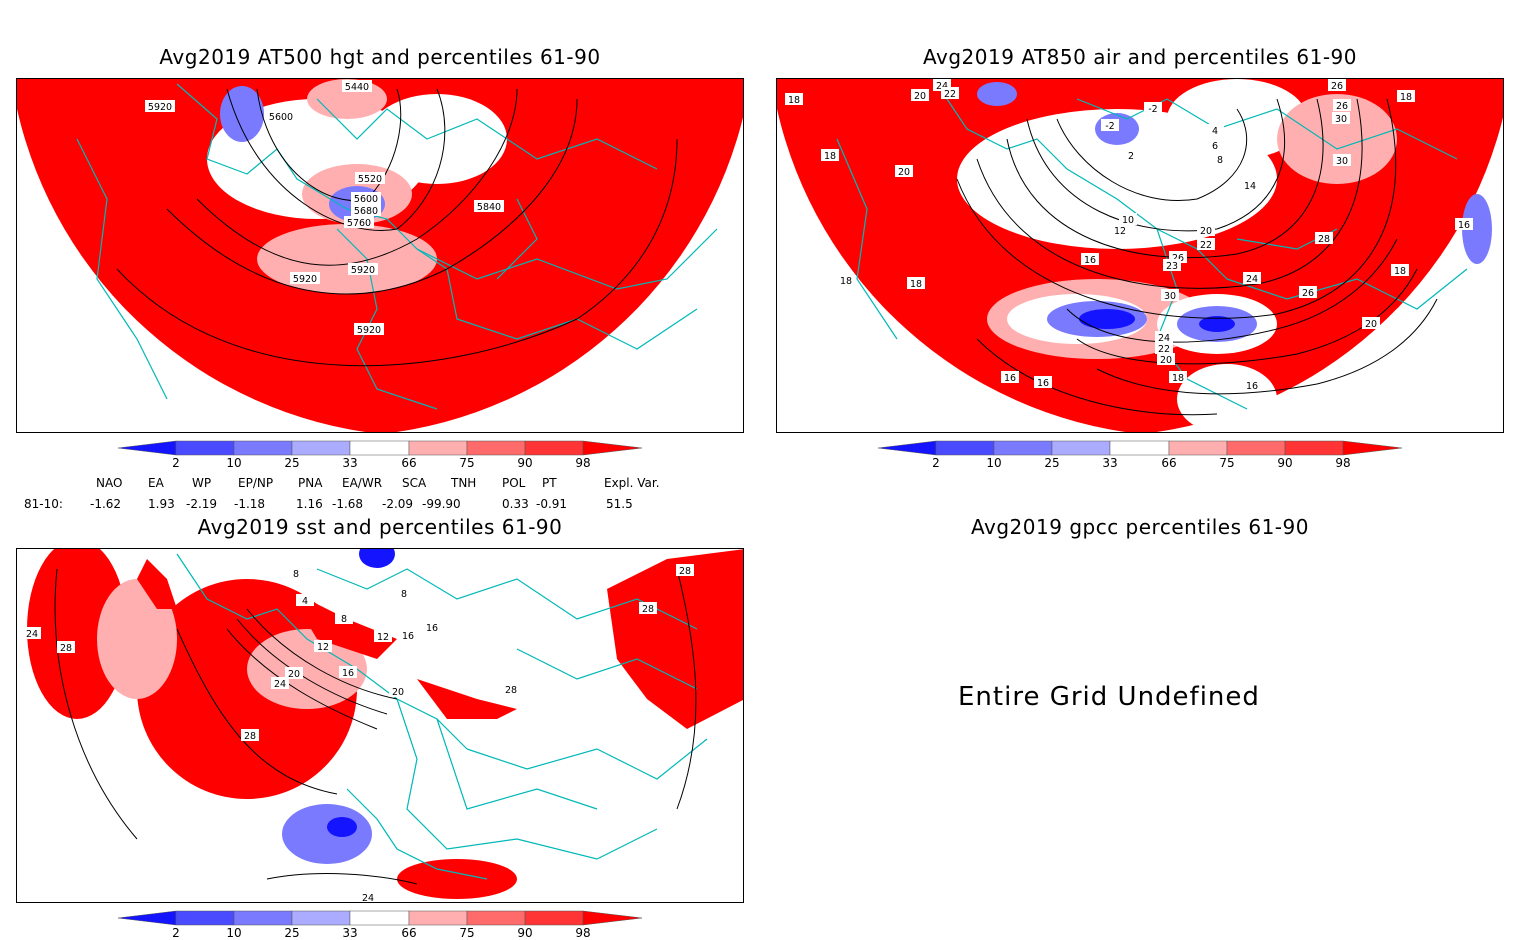  I want to click on tele-header: PT, so click(549, 483).